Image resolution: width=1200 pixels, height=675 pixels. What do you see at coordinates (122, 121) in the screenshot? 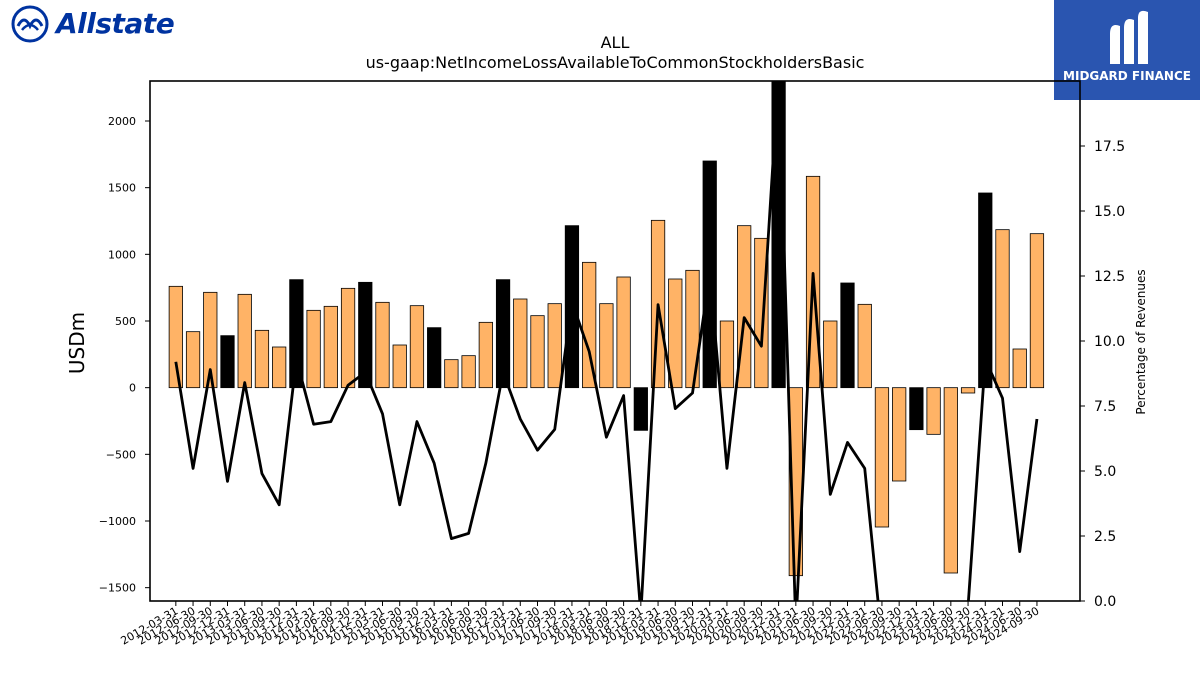
I see `y-tick-label: 2000` at bounding box center [122, 121].